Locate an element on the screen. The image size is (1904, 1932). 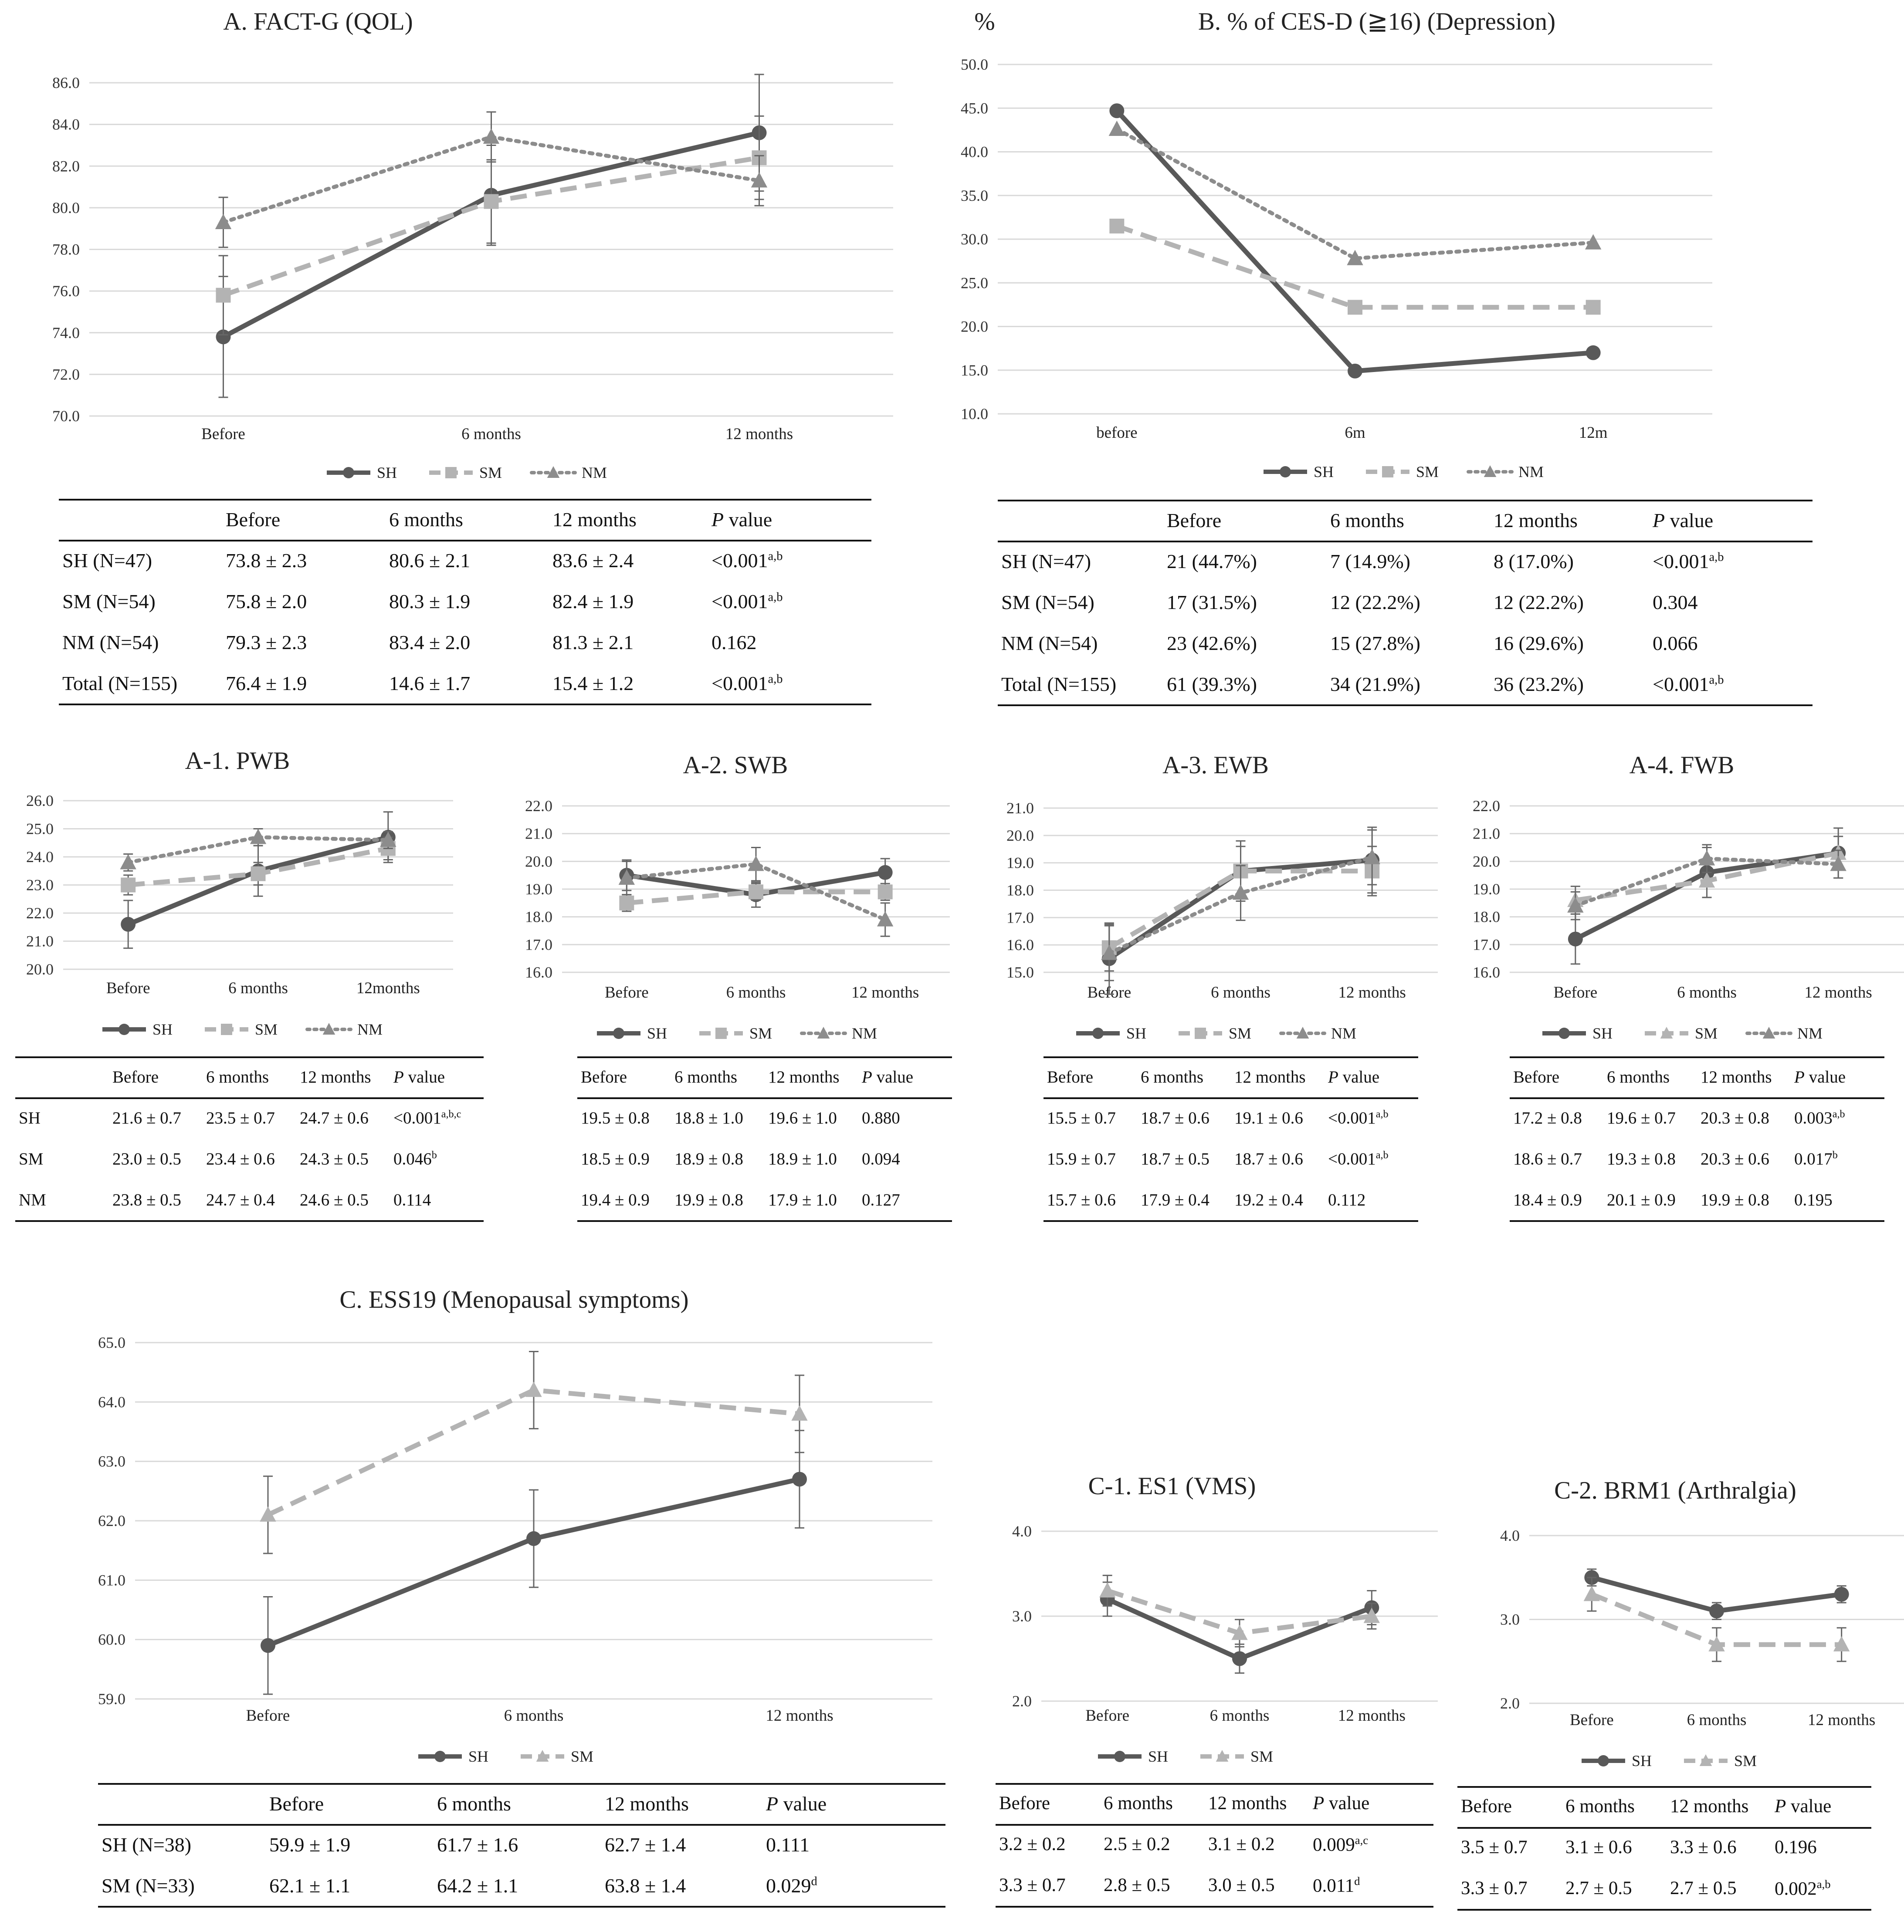
table-cell: 23.4 ± 0.6 is located at coordinates (240, 1159).